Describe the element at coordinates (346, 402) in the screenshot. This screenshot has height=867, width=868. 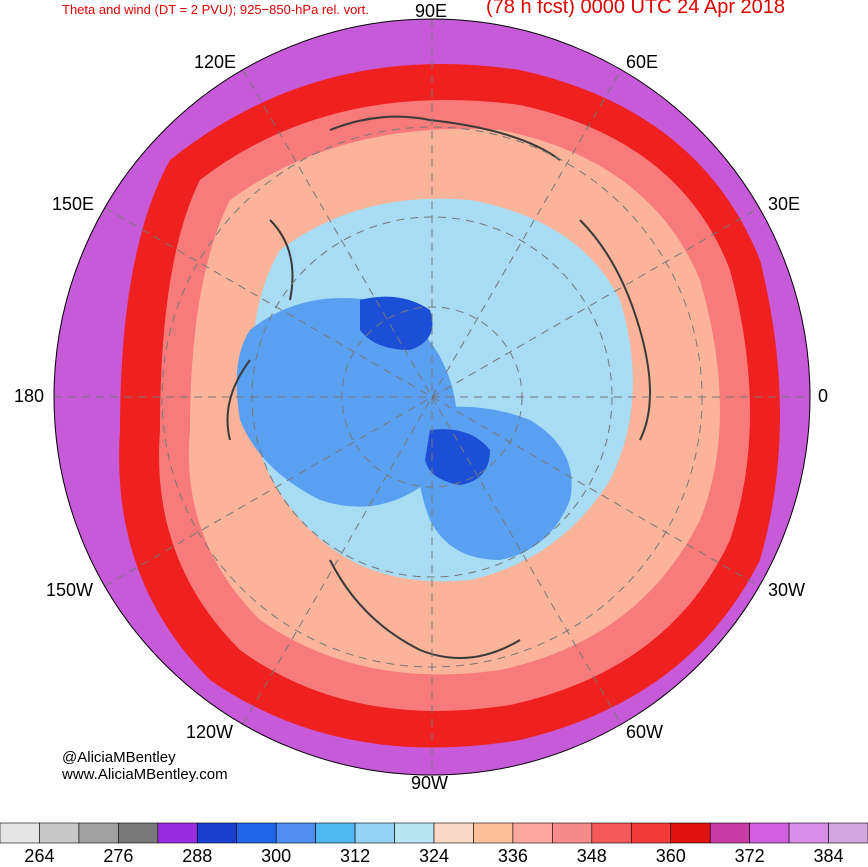
I see `cold-theta-region` at that location.